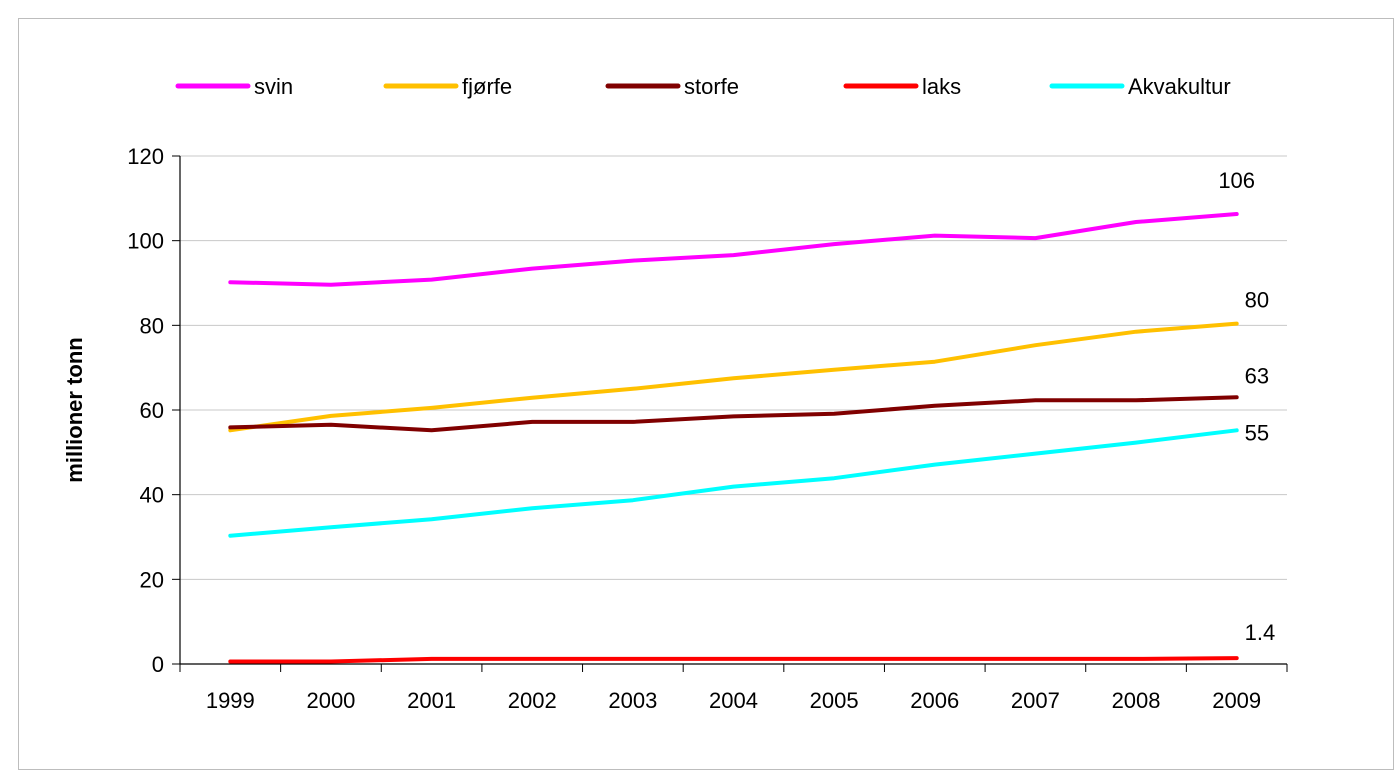  I want to click on x-tick-label: 2004, so click(733, 700).